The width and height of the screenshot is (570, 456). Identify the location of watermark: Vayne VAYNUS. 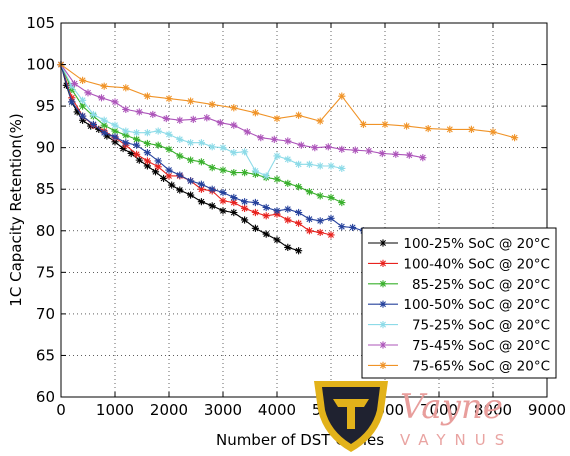
(413, 416).